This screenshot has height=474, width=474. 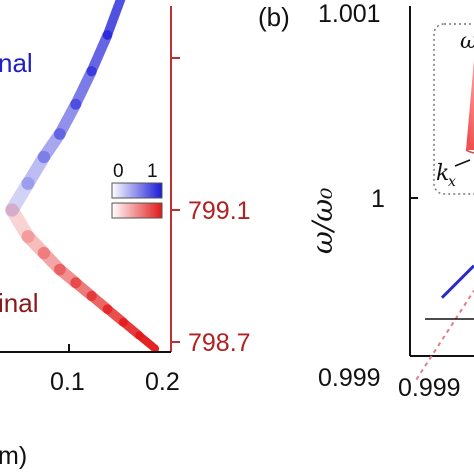 I want to click on inset-axis, so click(x=462, y=163).